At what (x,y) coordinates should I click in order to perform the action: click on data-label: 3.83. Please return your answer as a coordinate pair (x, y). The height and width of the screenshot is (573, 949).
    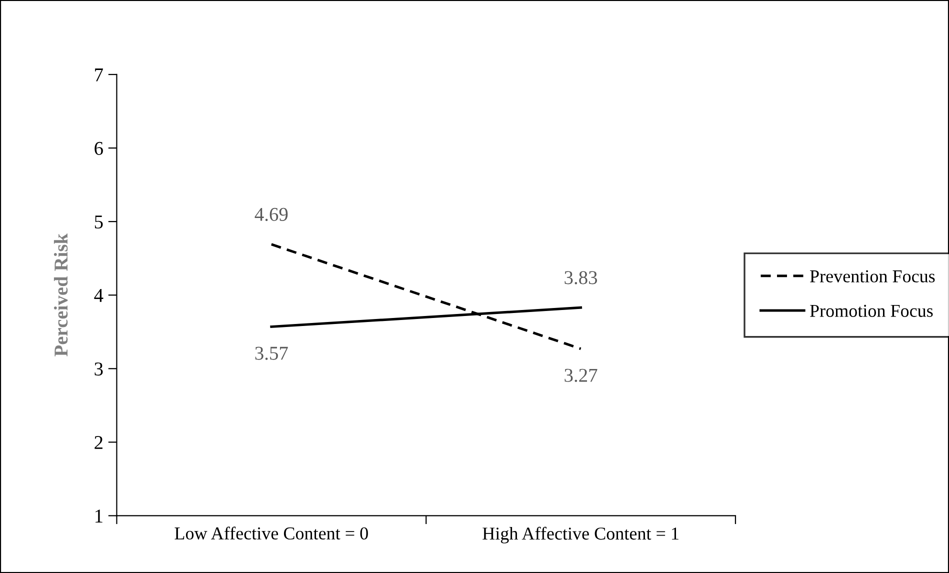
    Looking at the image, I should click on (581, 277).